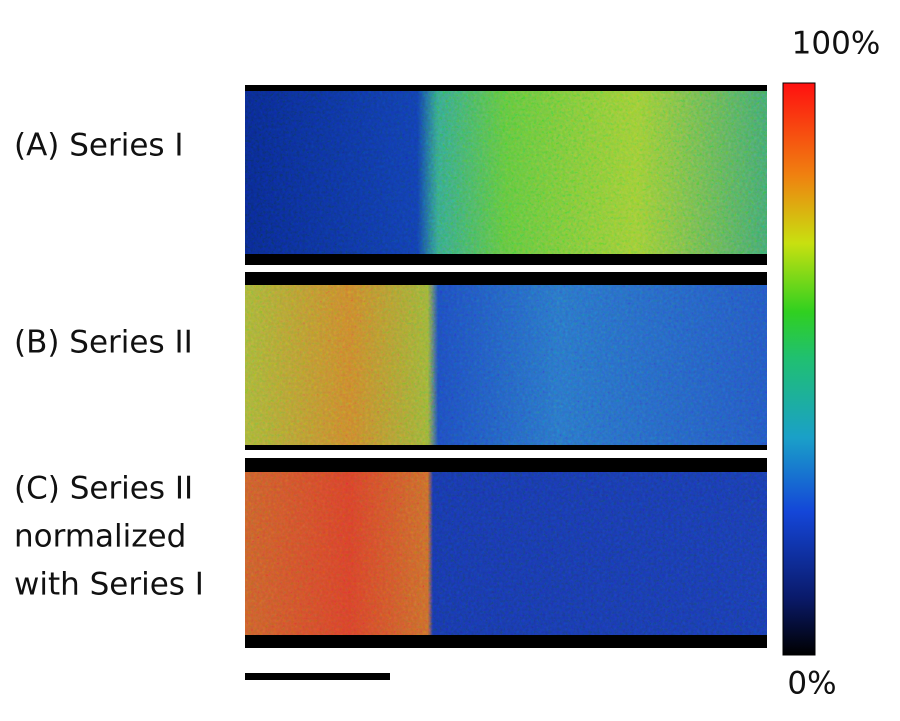 Image resolution: width=900 pixels, height=721 pixels. What do you see at coordinates (103, 343) in the screenshot?
I see `panel-label: (B) Series II` at bounding box center [103, 343].